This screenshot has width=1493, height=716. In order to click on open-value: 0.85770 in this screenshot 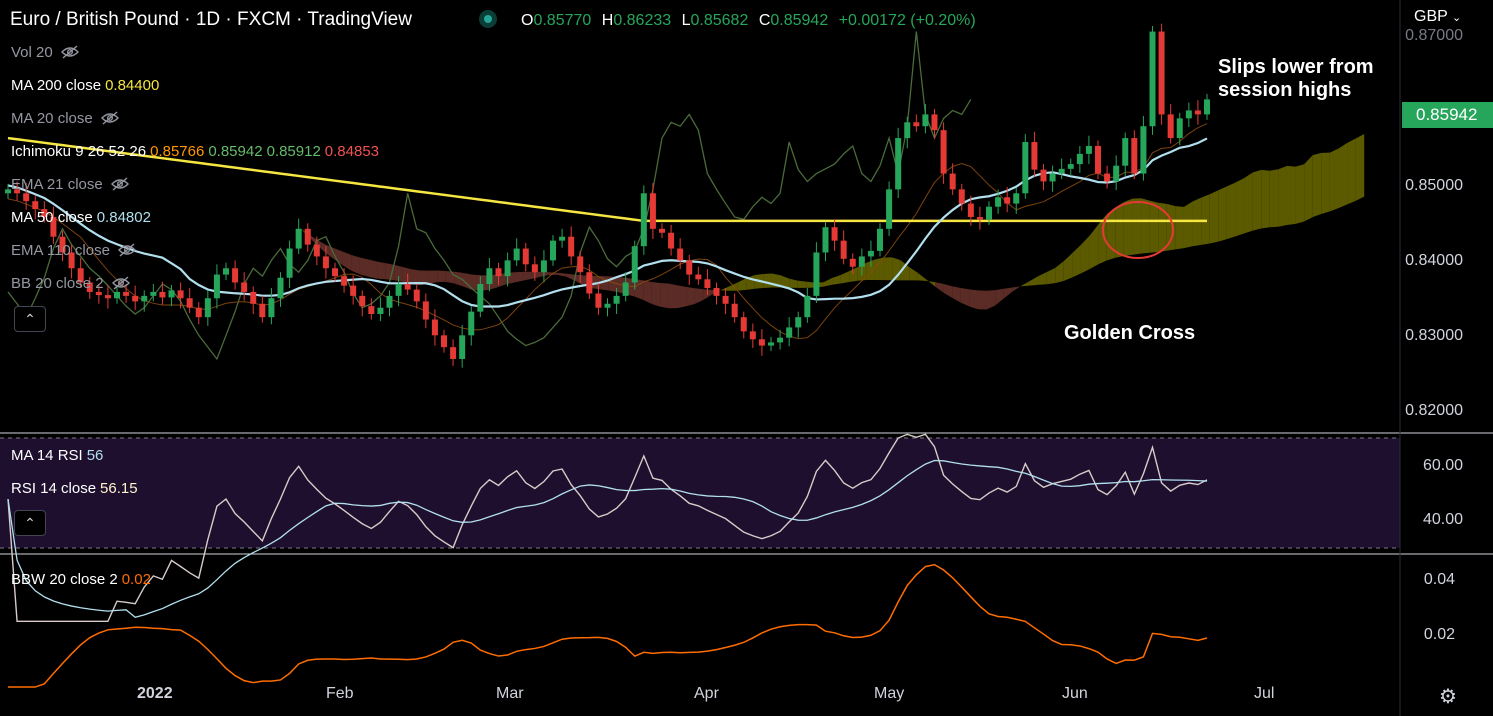, I will do `click(562, 20)`.